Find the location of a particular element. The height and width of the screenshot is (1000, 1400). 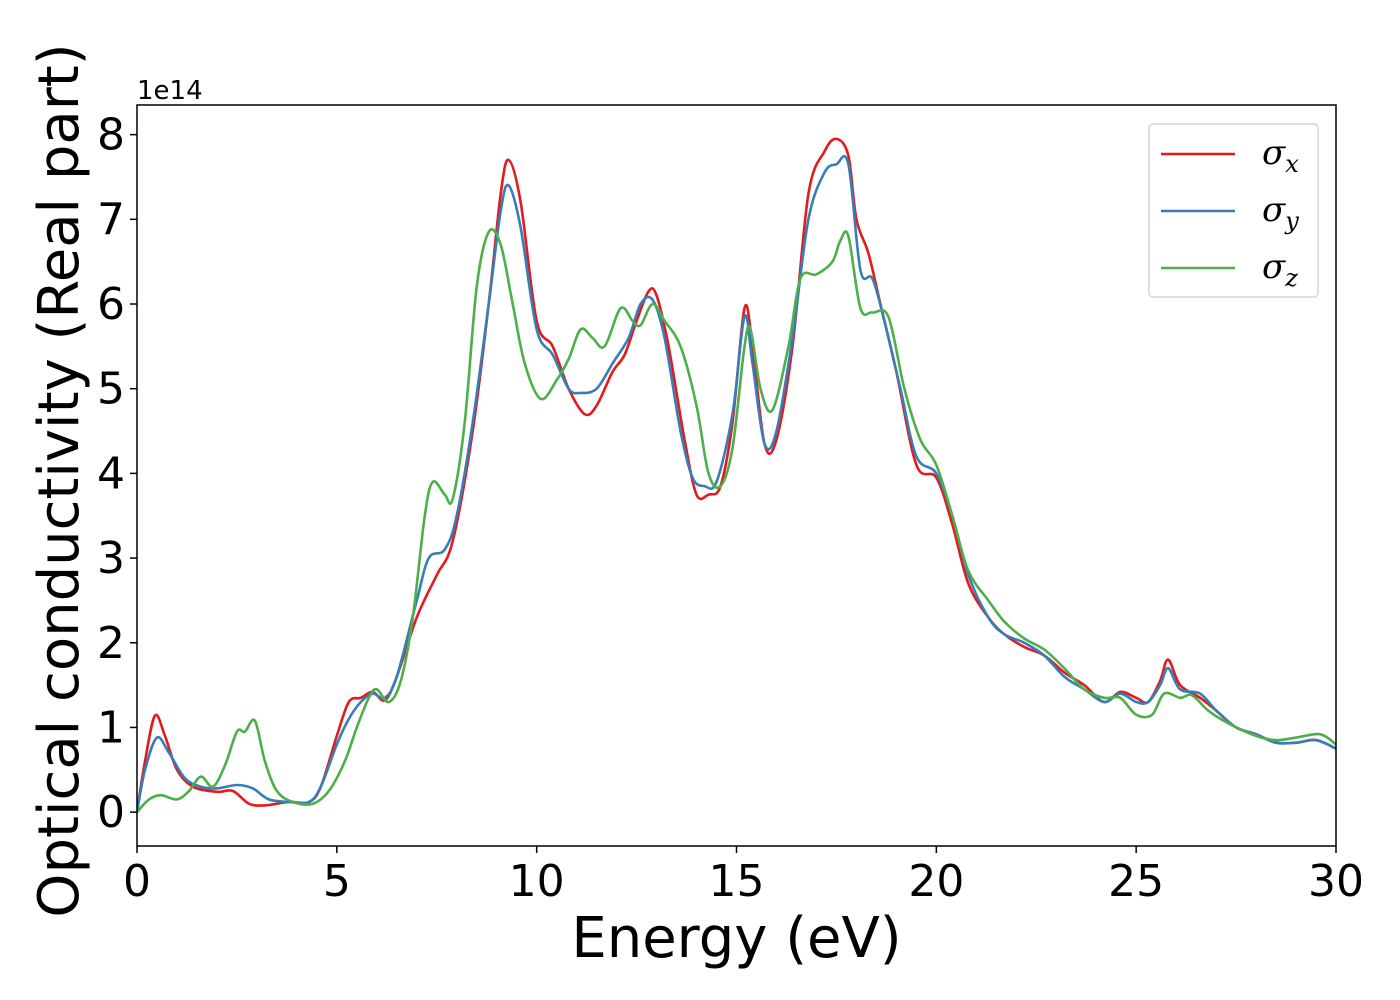

x-axis-title: Energy (eV) is located at coordinates (736, 938).